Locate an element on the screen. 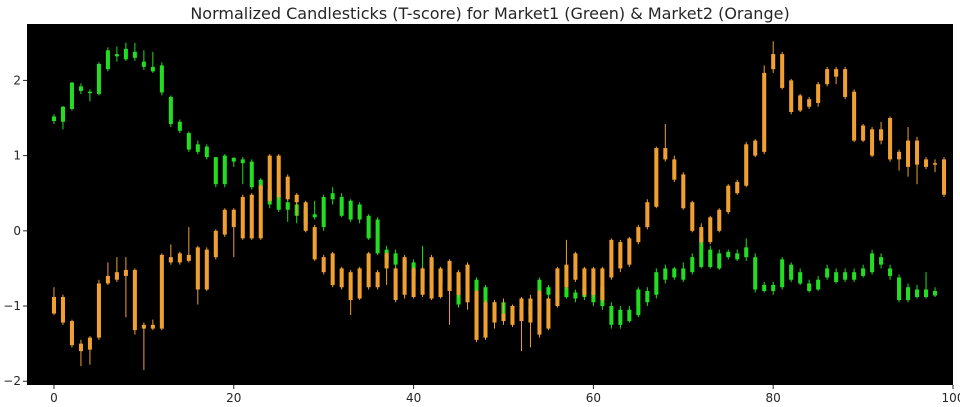 The width and height of the screenshot is (960, 407). candle-series-1-x83 is located at coordinates (800, 276).